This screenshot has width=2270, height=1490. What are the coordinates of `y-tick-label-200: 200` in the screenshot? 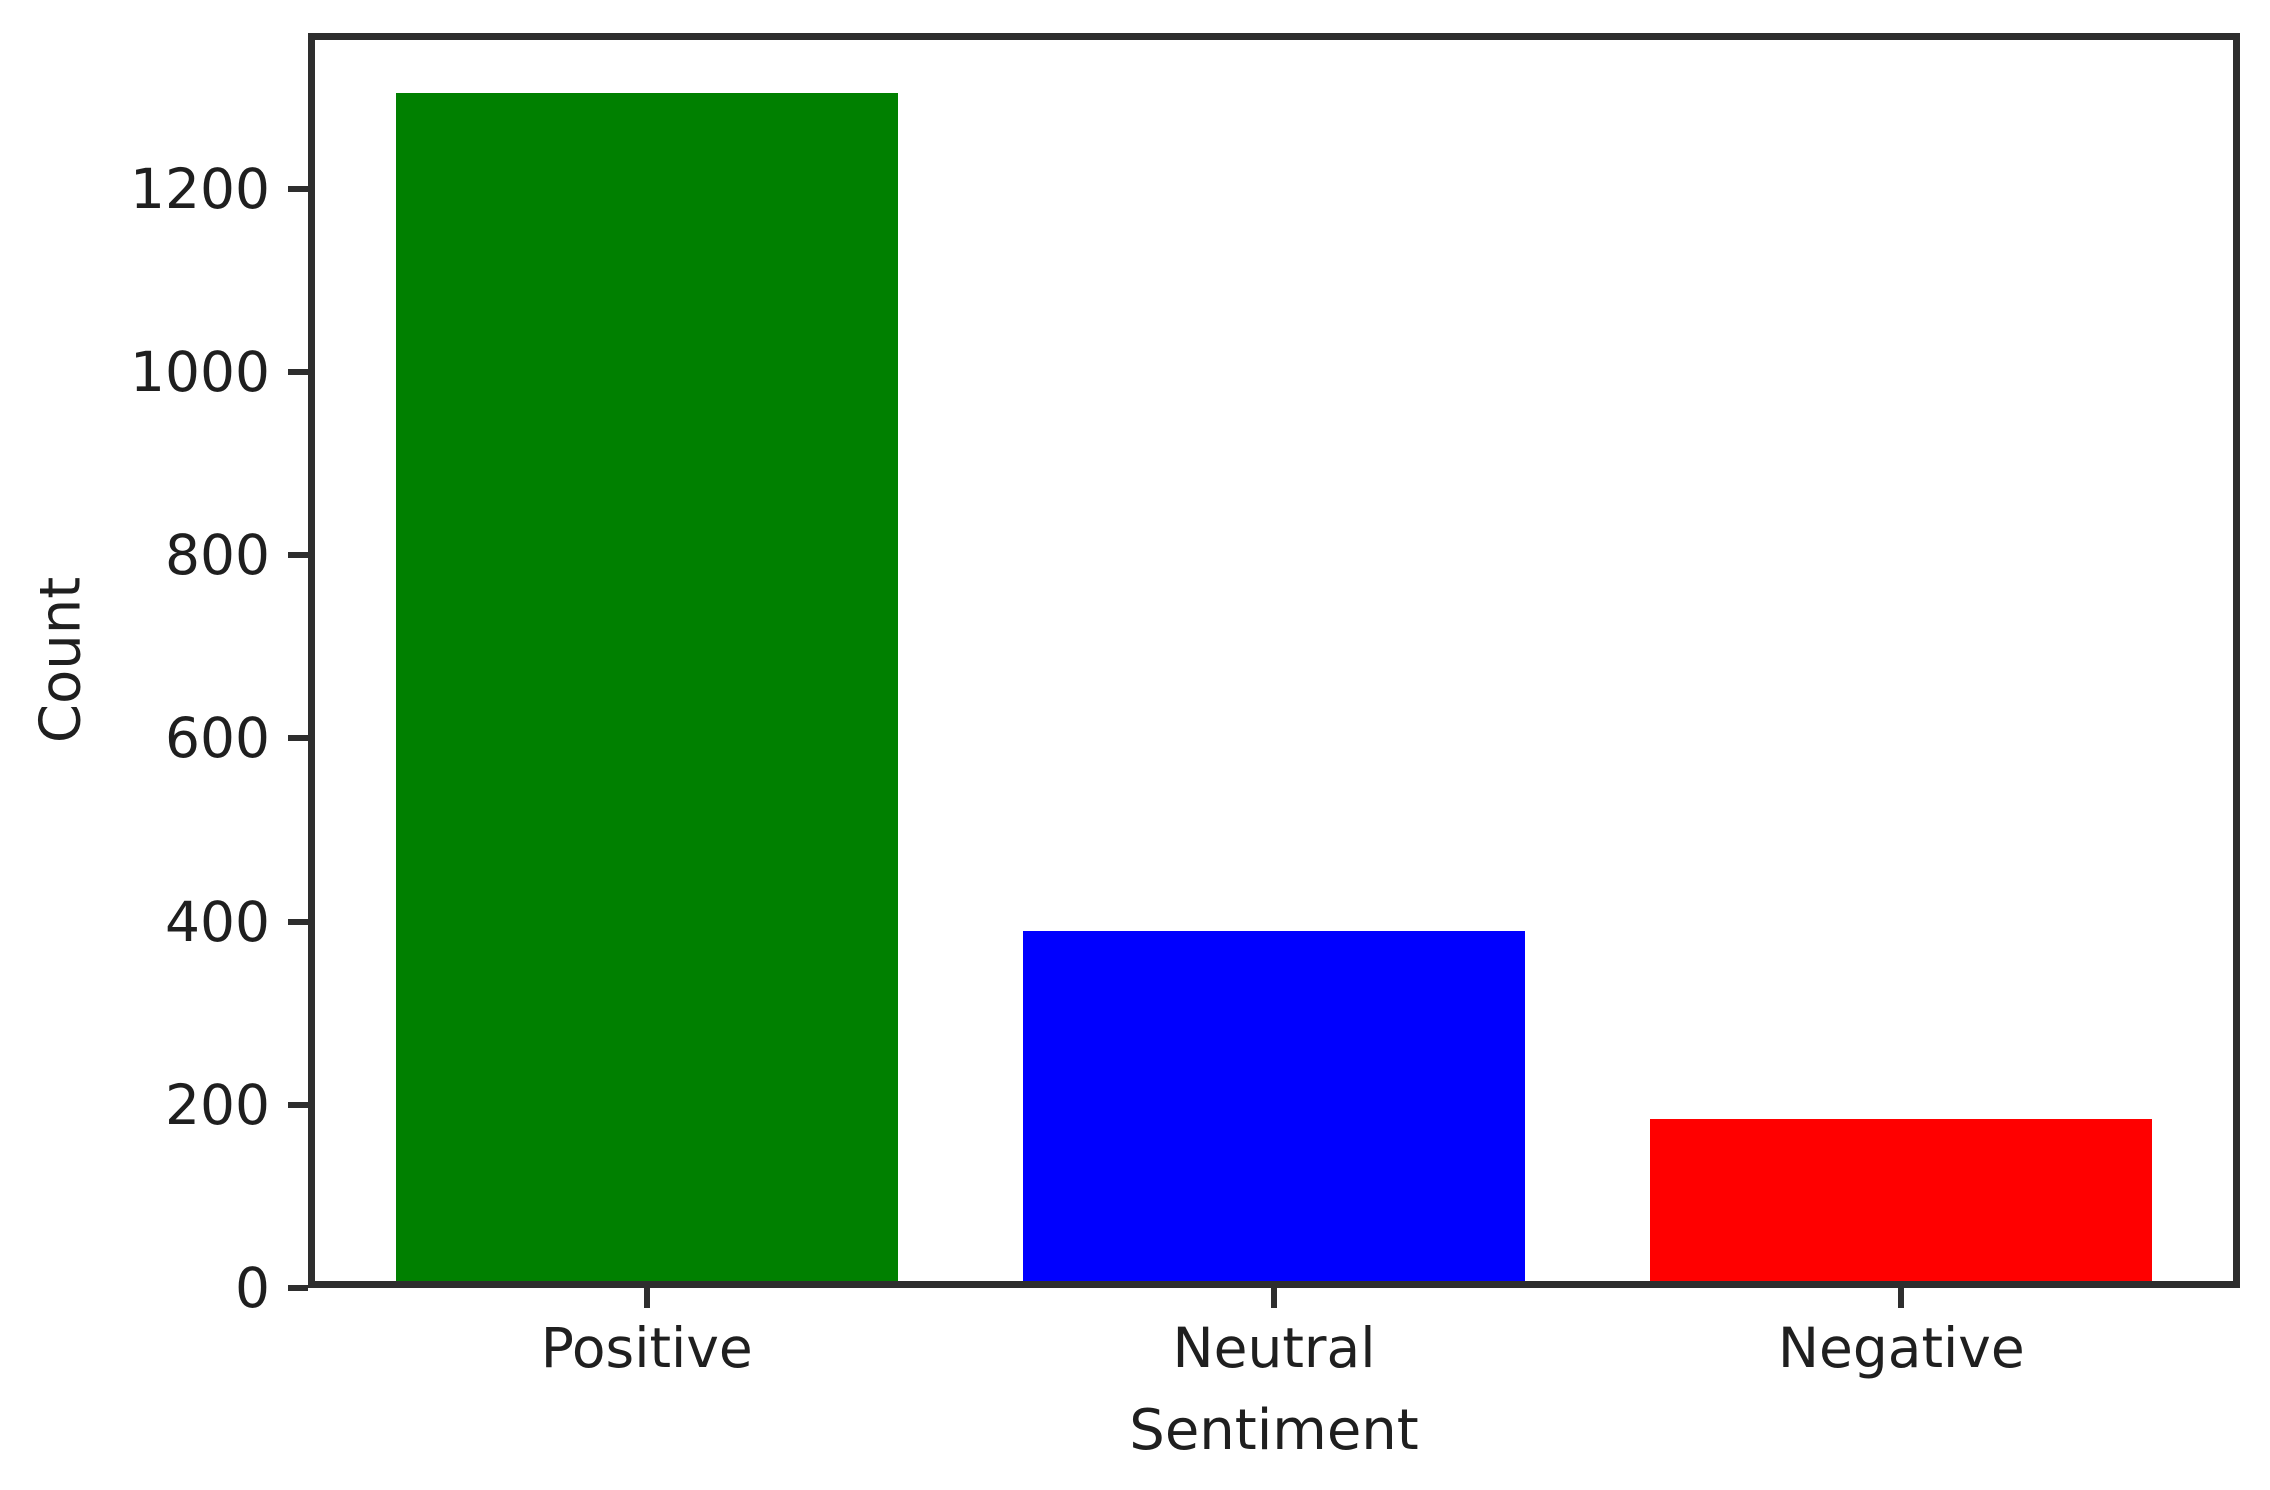 It's located at (217, 1104).